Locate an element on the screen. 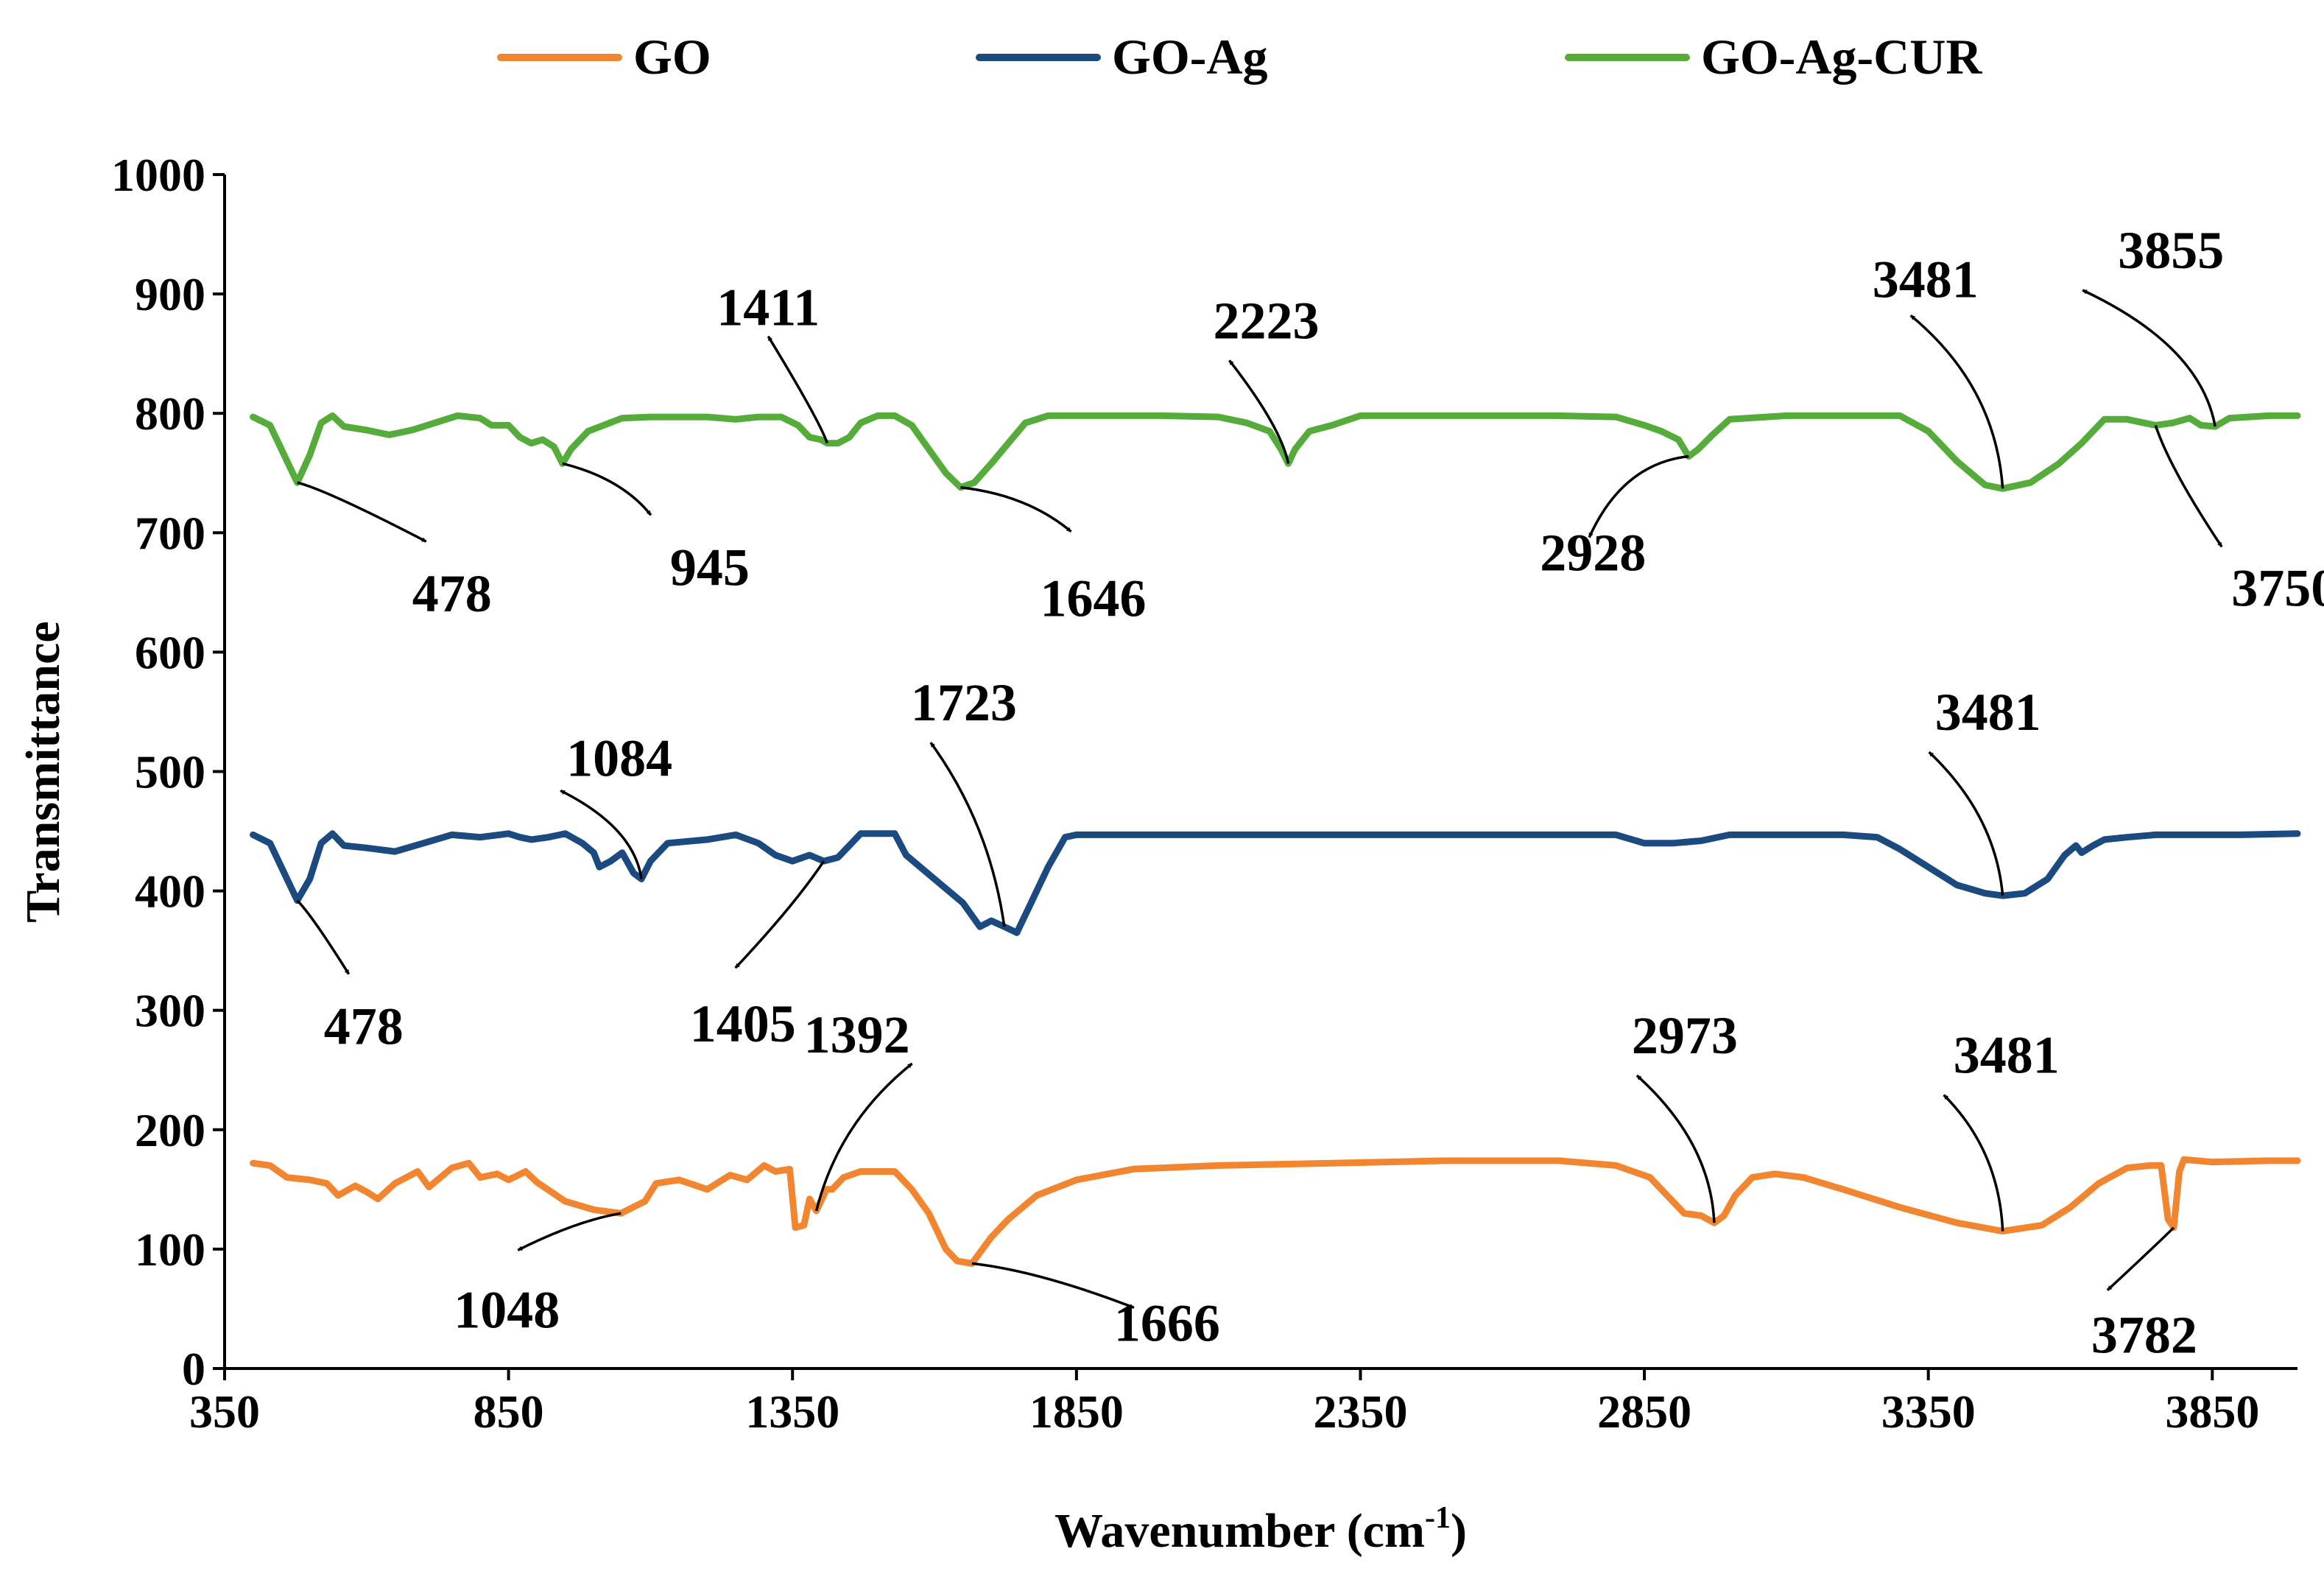 Image resolution: width=2324 pixels, height=1574 pixels. annotation-label: 2928 is located at coordinates (1593, 553).